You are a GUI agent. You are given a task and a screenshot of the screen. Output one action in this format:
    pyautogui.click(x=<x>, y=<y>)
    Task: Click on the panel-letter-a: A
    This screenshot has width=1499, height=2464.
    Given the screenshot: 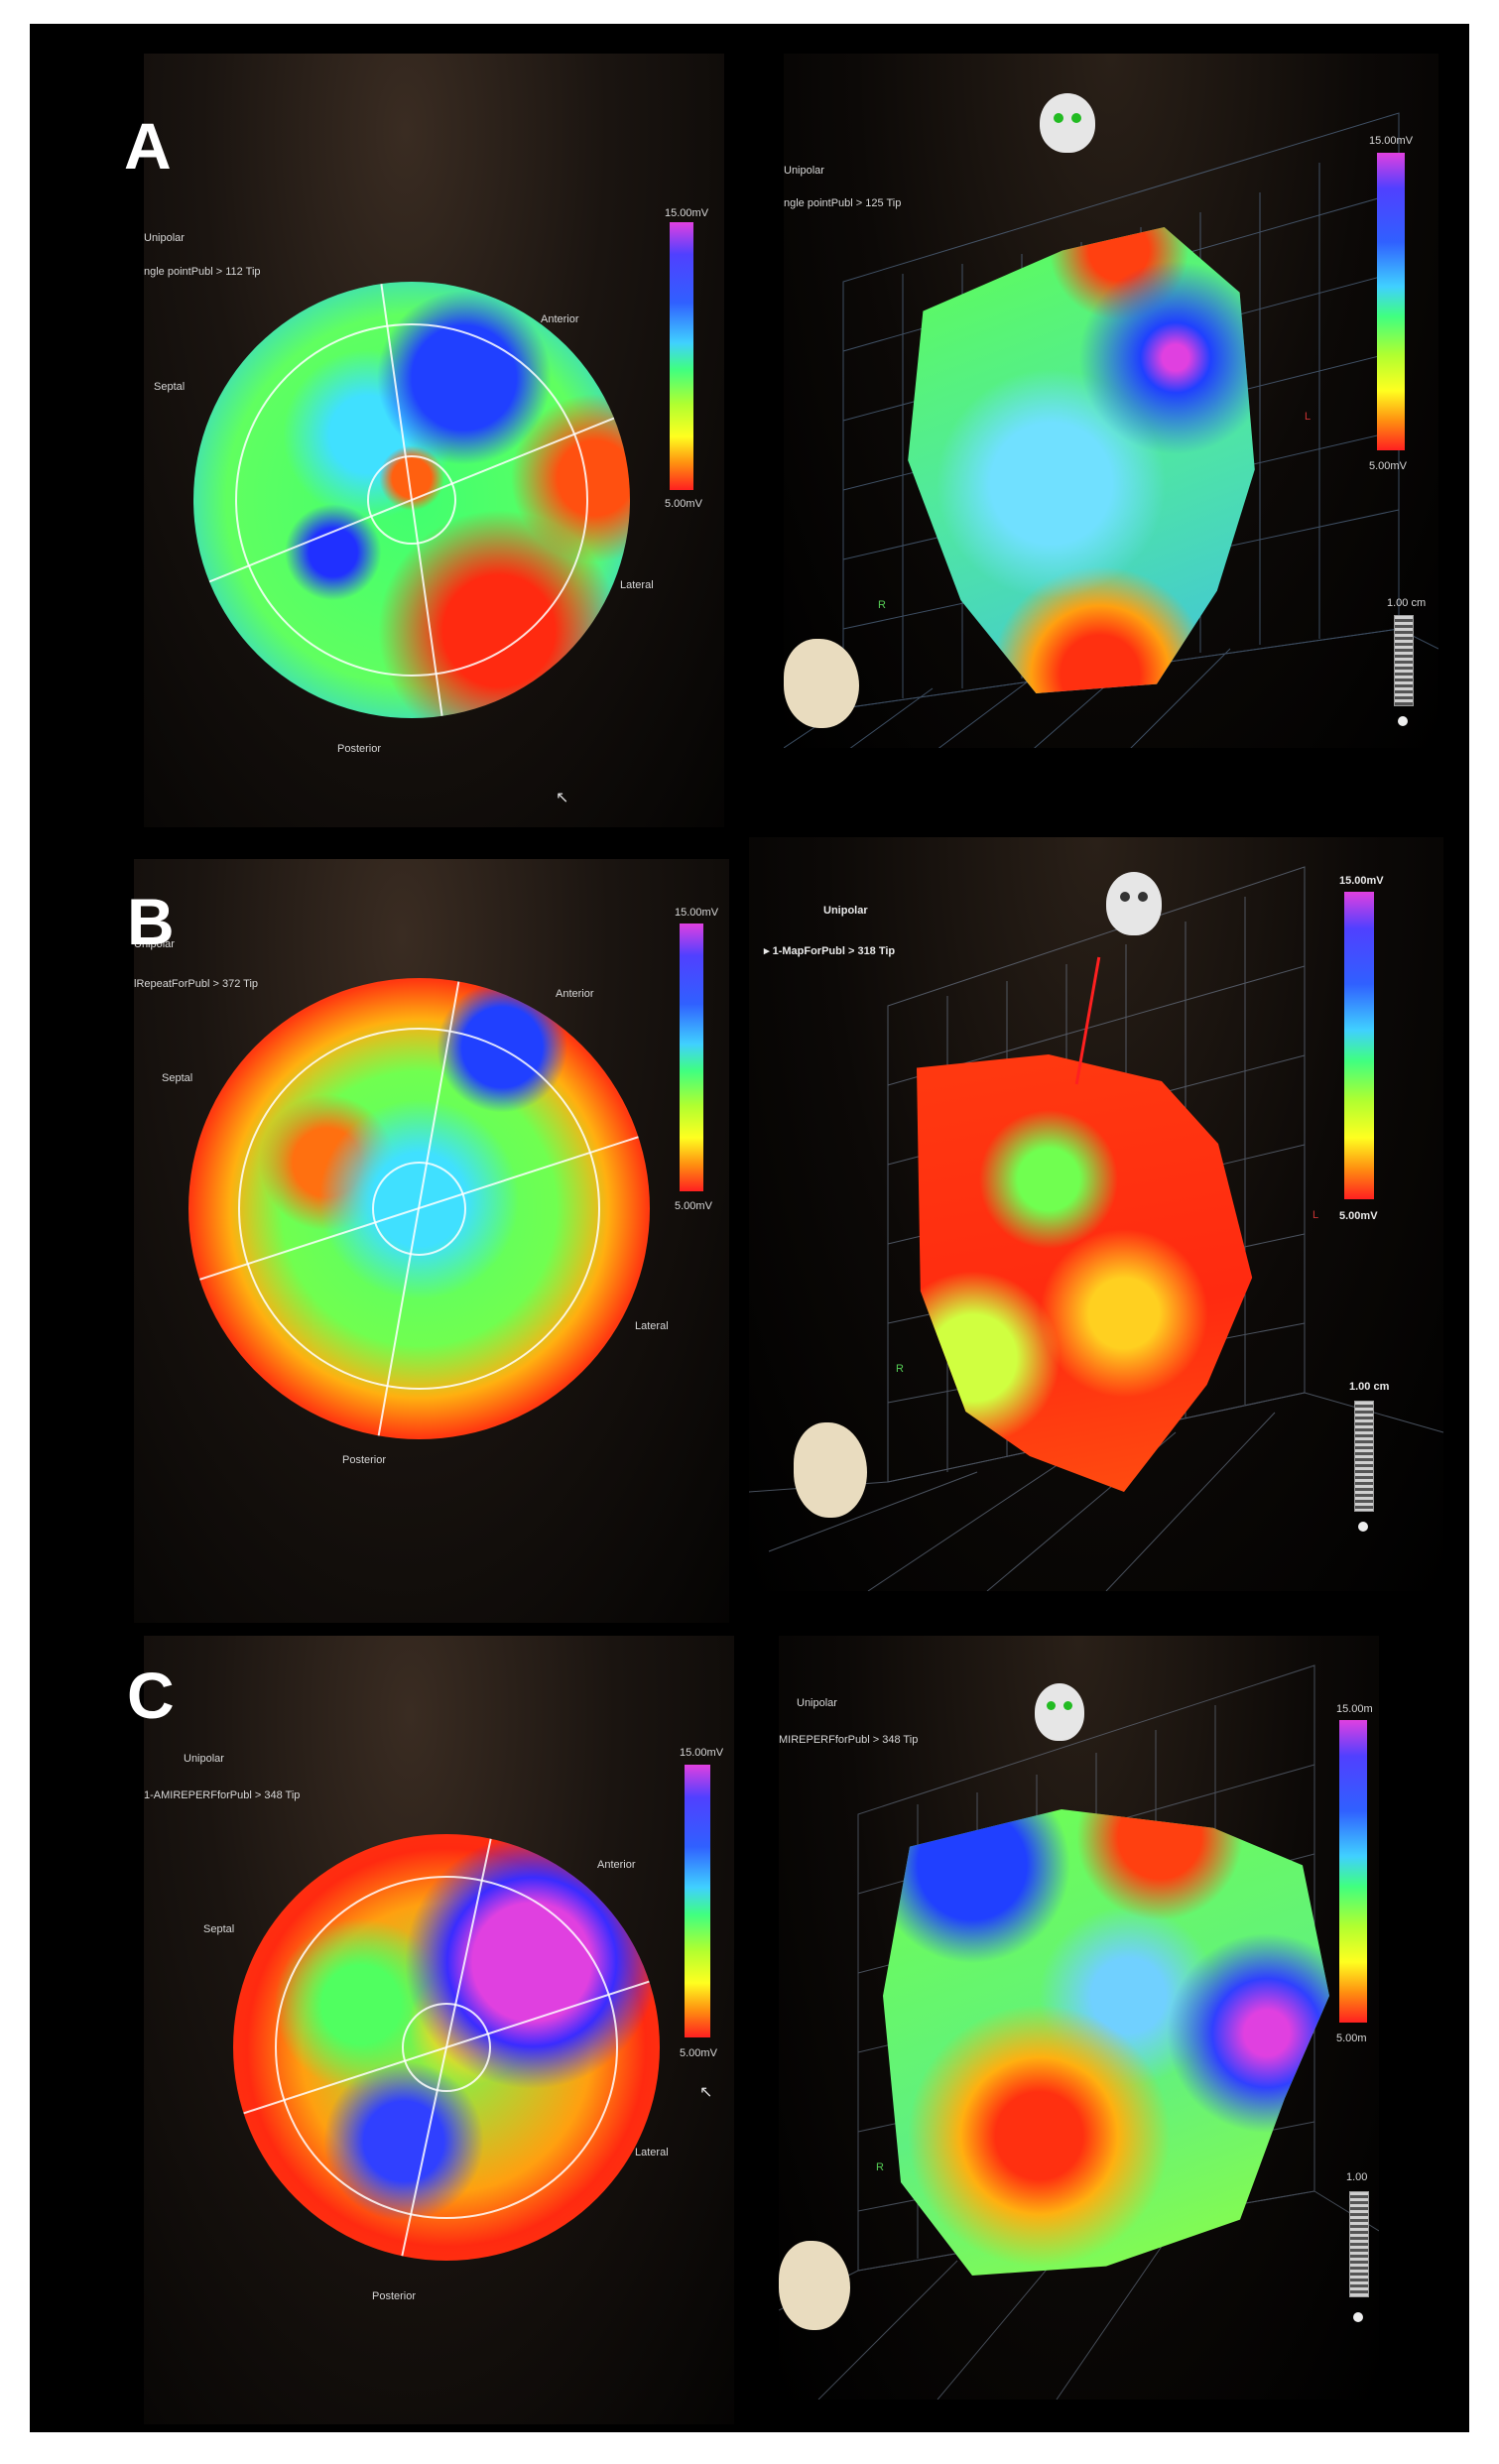 What is the action you would take?
    pyautogui.click(x=148, y=146)
    